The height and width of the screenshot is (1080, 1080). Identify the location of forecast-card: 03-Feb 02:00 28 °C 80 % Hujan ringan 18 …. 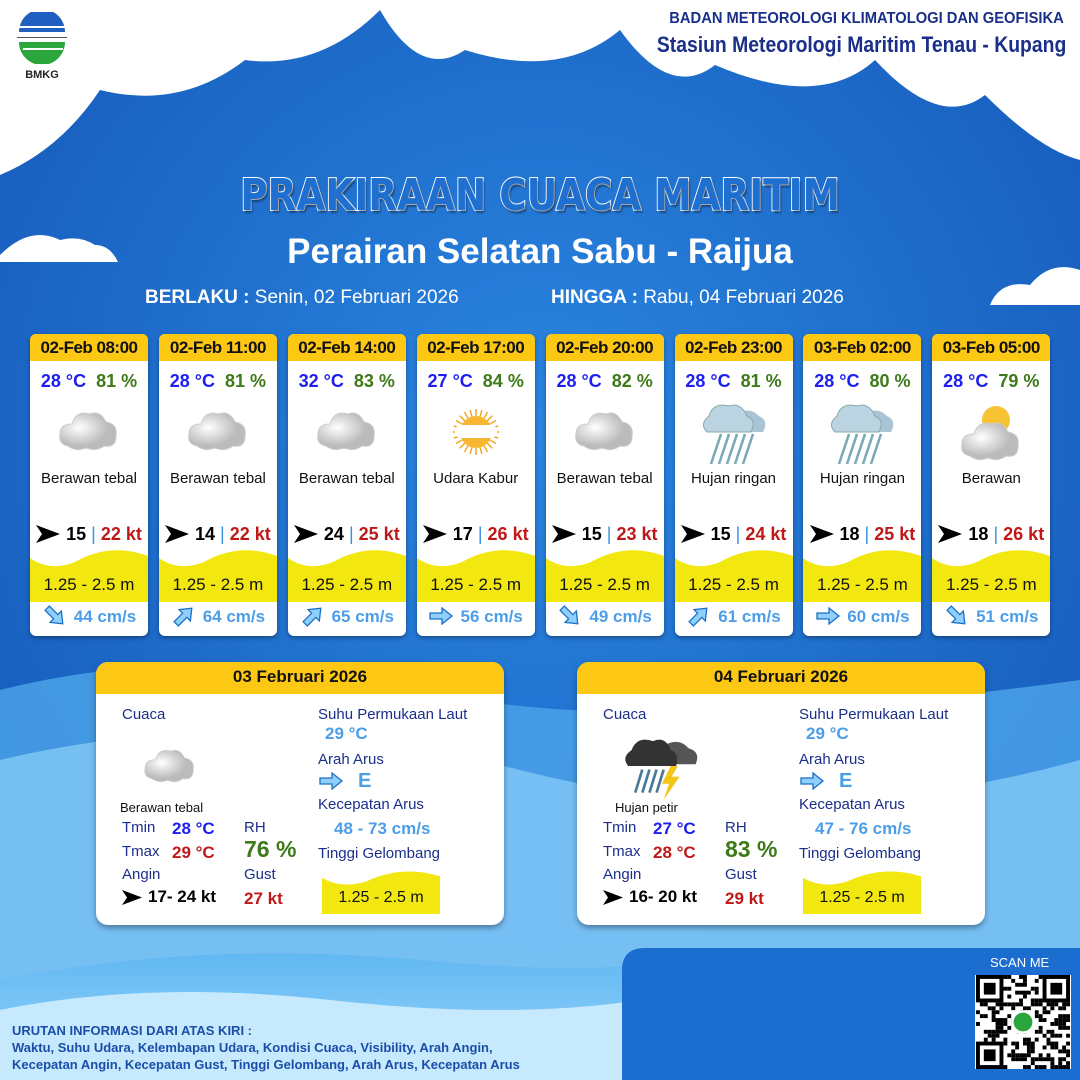
(862, 485).